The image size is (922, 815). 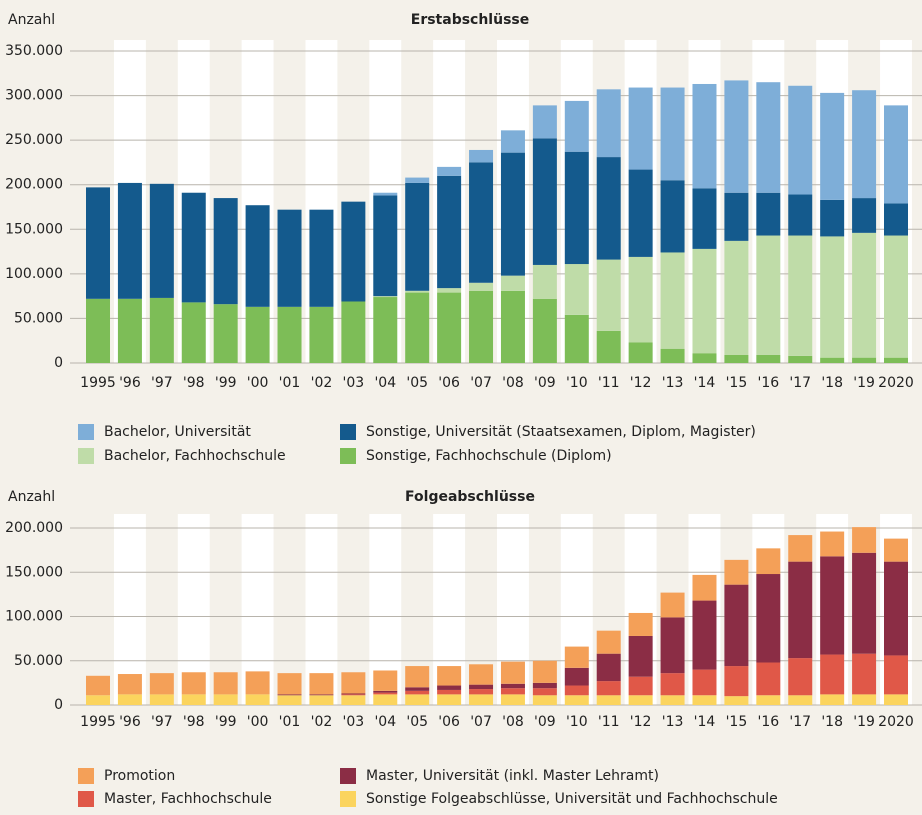 I want to click on x-tick-label: '11, so click(x=609, y=722).